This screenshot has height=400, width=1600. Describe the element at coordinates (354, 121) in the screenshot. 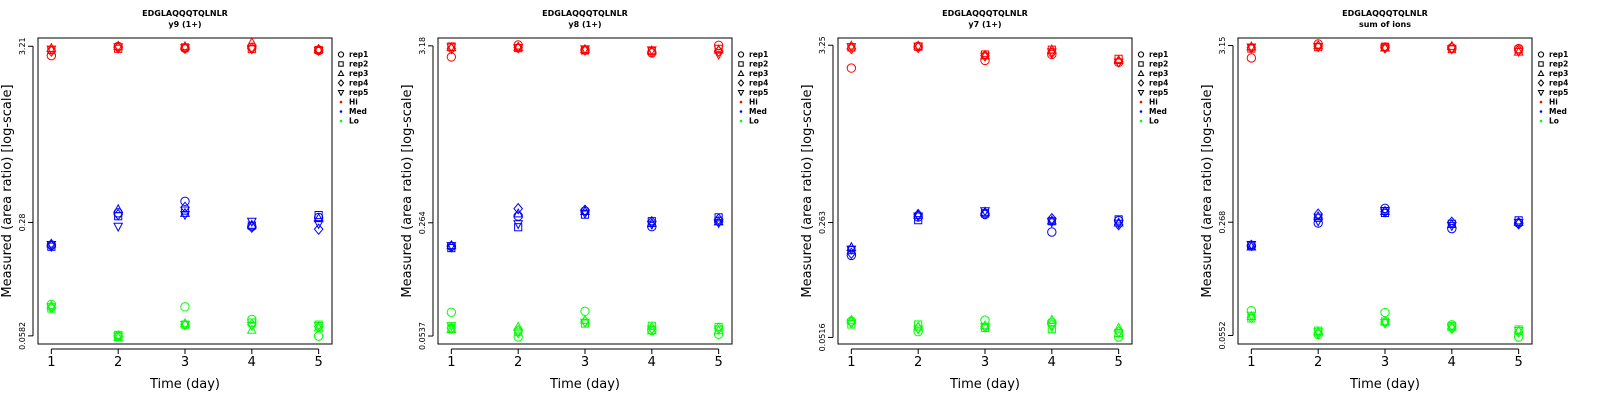

I see `legend-label: Lo` at that location.